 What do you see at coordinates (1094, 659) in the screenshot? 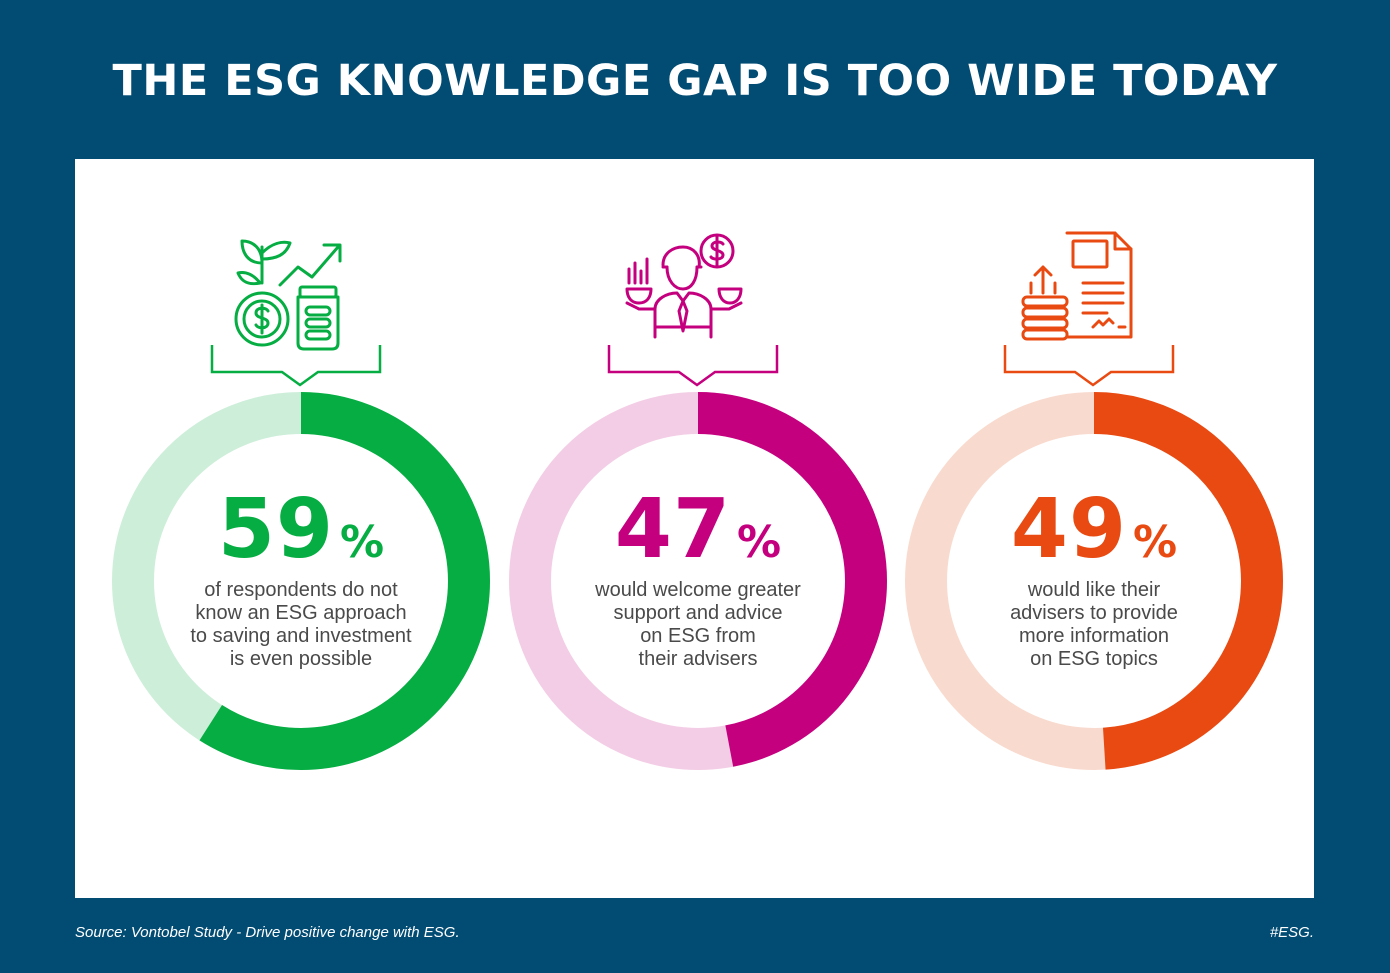
I see `description-line: on ESG topics` at bounding box center [1094, 659].